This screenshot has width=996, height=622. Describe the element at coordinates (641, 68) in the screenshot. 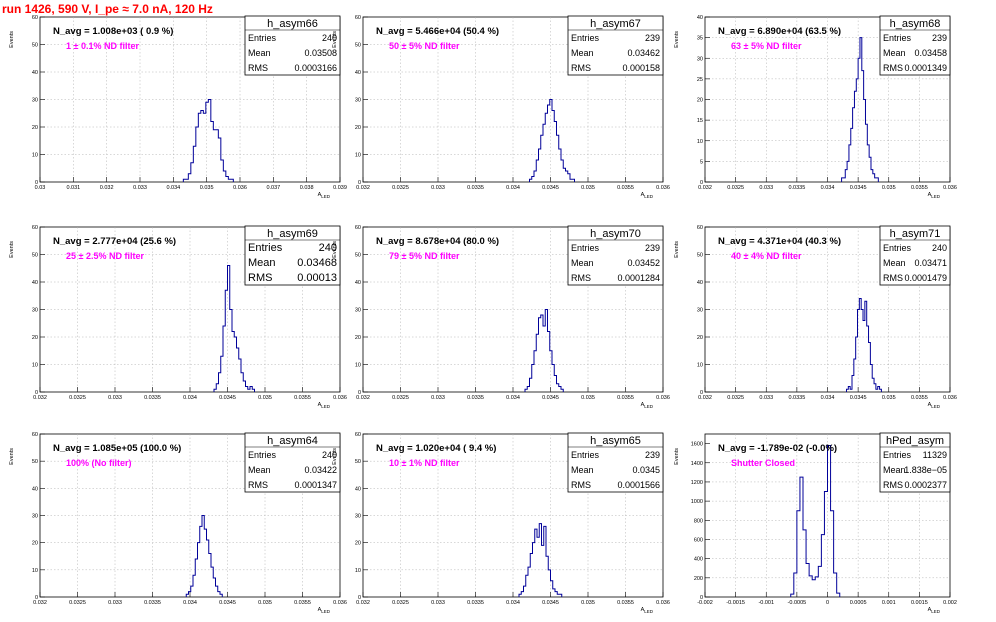

I see `stats-value: 0.000158` at that location.